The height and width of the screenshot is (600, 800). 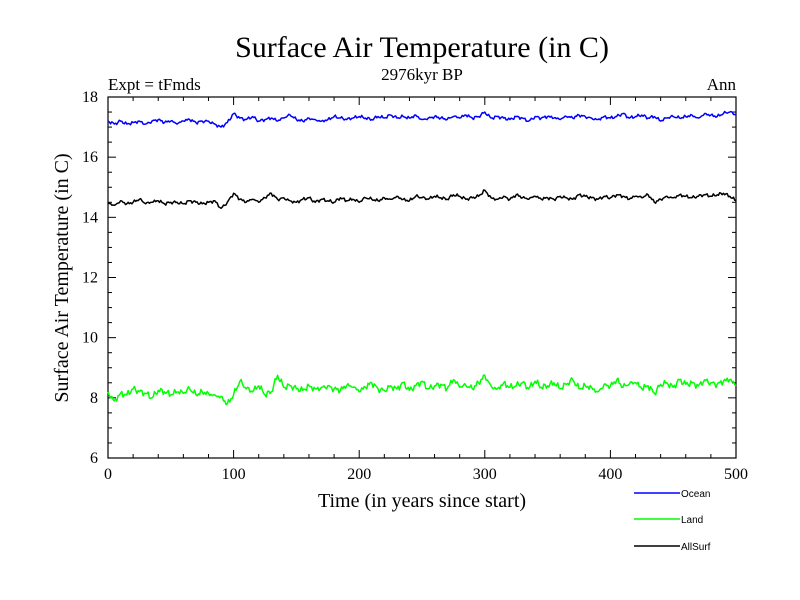 I want to click on y-tick-label: 10, so click(x=90, y=338).